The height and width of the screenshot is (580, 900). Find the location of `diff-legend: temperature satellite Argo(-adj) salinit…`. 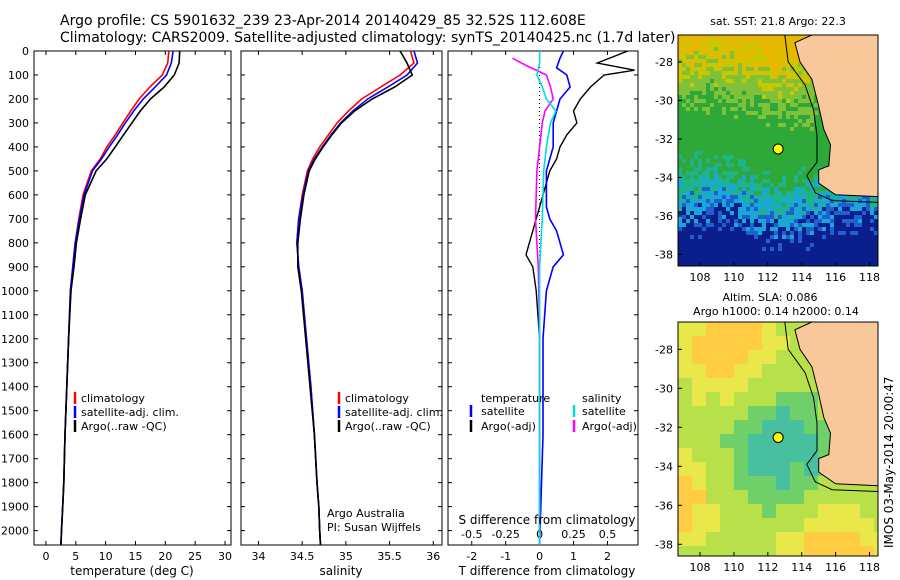

diff-legend: temperature satellite Argo(-adj) salinit… is located at coordinates (553, 412).